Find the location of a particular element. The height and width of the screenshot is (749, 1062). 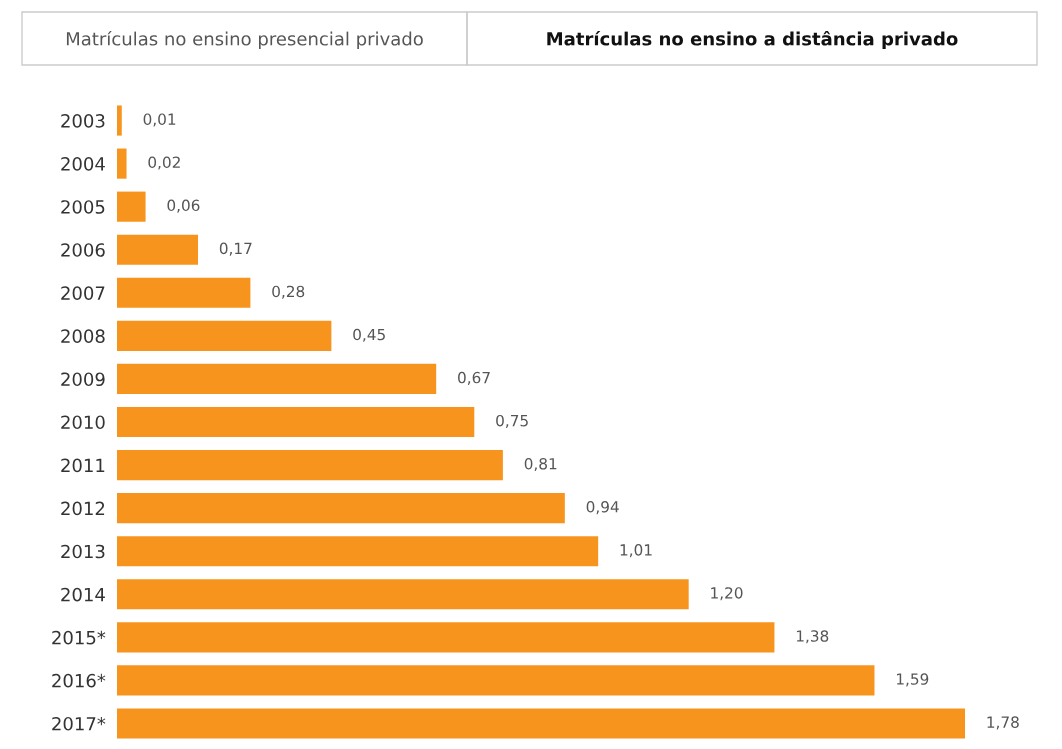

y-tick-label: 2010 is located at coordinates (83, 422).